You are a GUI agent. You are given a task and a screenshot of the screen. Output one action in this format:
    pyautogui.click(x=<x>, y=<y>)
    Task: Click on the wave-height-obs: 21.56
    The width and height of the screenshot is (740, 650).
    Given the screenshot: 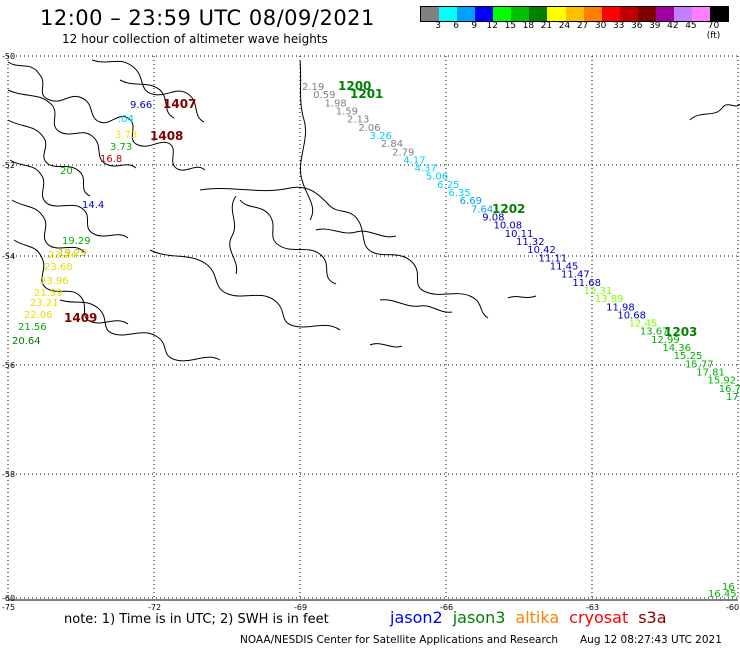 What is the action you would take?
    pyautogui.click(x=32, y=327)
    